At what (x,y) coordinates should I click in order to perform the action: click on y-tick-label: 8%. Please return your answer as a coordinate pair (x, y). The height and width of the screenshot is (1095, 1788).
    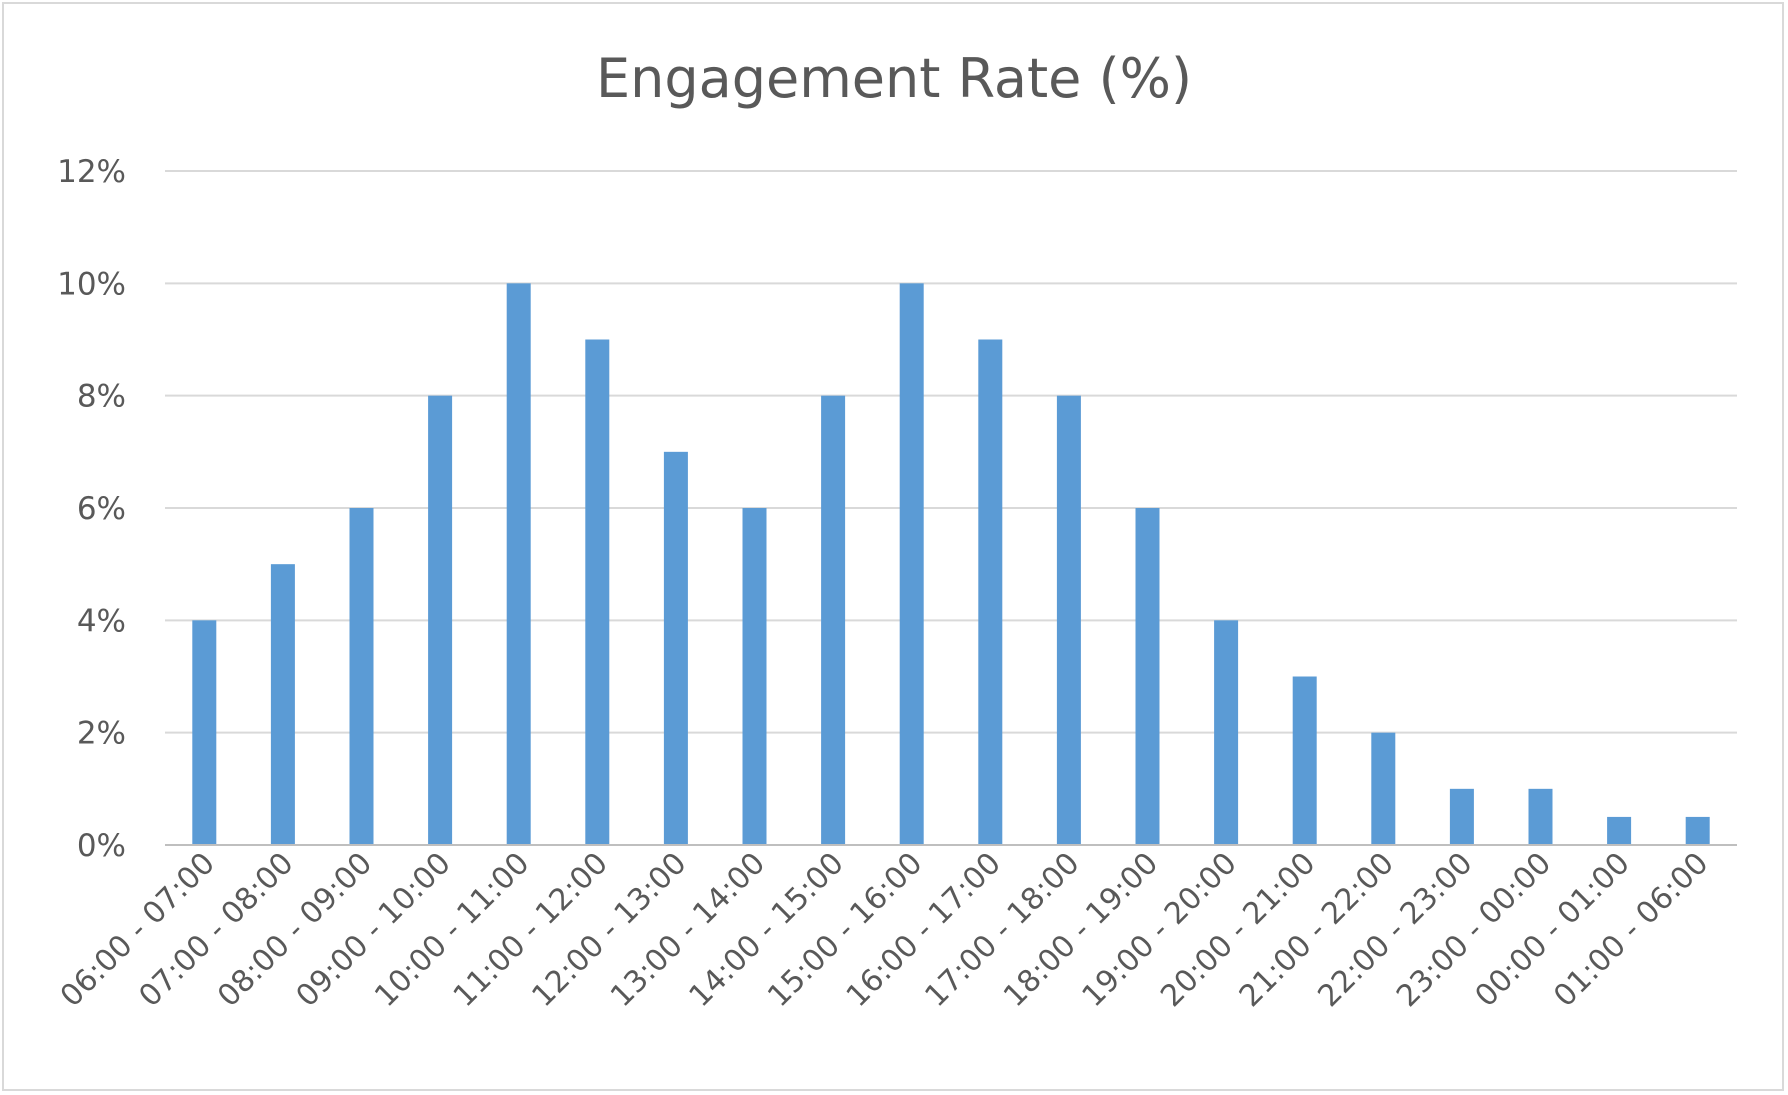
    Looking at the image, I should click on (101, 397).